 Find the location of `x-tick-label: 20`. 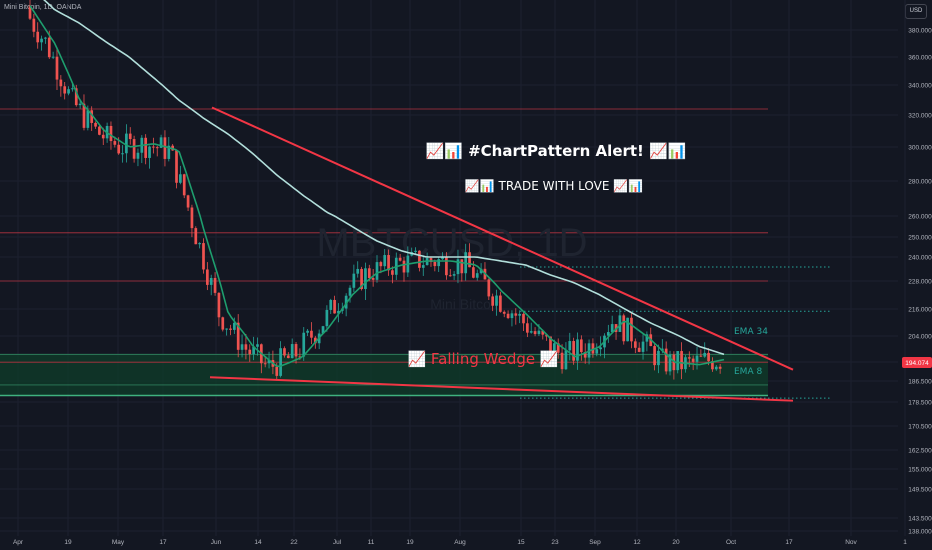

x-tick-label: 20 is located at coordinates (676, 542).